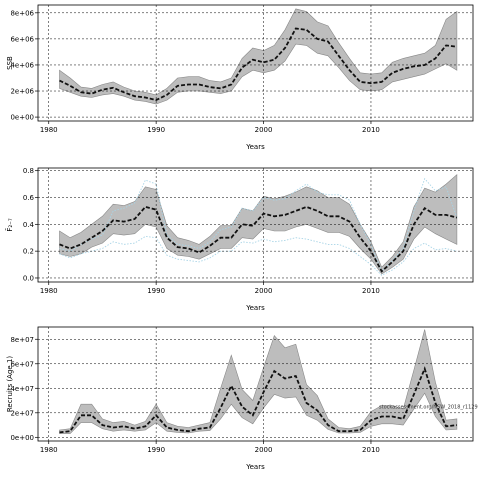 The width and height of the screenshot is (480, 480). What do you see at coordinates (255, 467) in the screenshot?
I see `recruits-x-axis-title: Years` at bounding box center [255, 467].